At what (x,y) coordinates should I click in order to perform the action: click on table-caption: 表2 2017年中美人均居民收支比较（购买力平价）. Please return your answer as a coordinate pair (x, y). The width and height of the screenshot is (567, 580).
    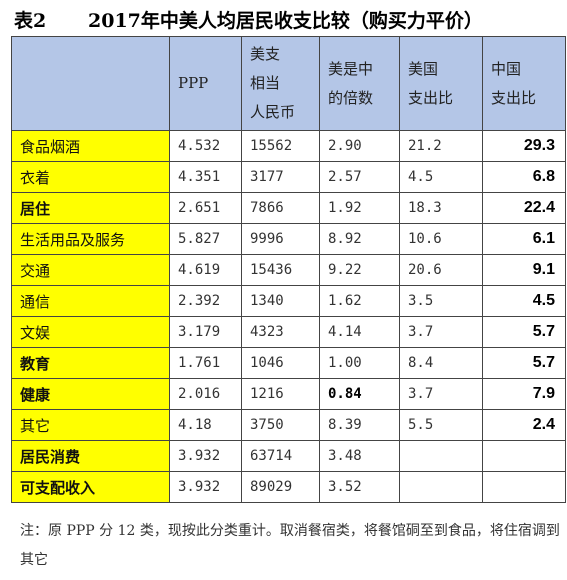
    Looking at the image, I should click on (283, 18).